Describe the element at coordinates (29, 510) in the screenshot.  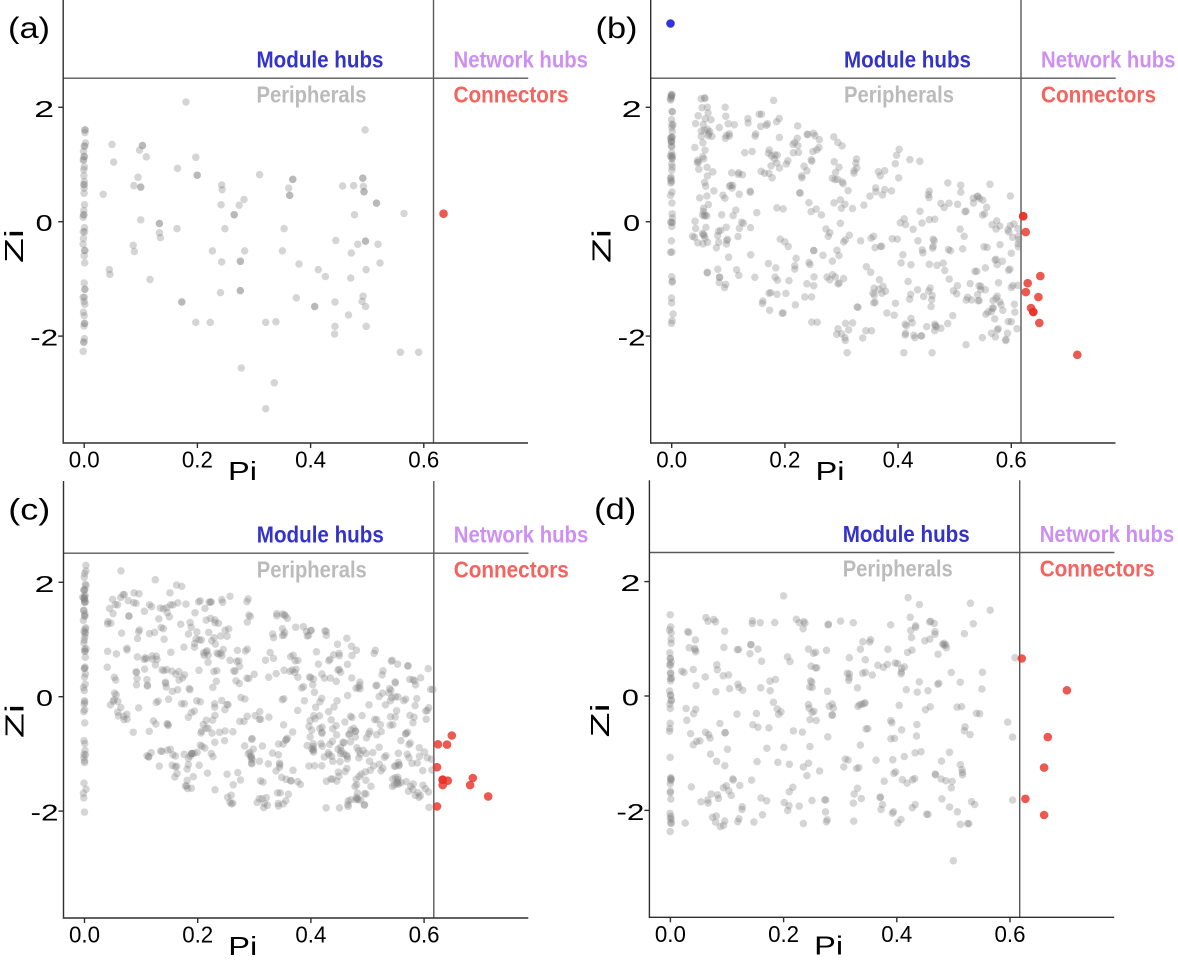
I see `svg-text: (c)` at that location.